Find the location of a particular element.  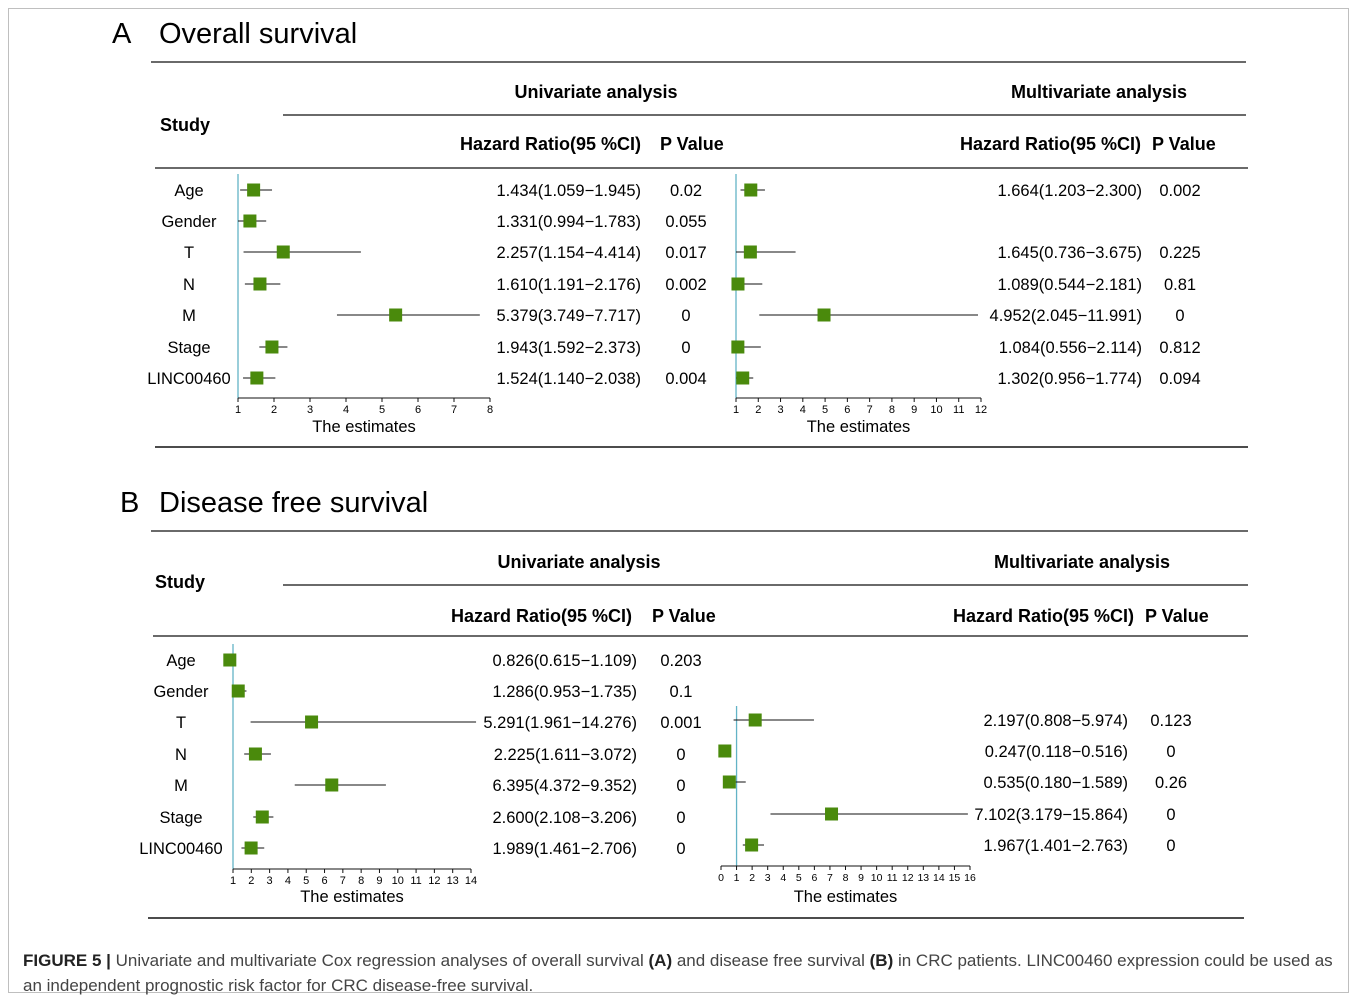

panel-a-uni-p-gender: 0.055 is located at coordinates (685, 222).